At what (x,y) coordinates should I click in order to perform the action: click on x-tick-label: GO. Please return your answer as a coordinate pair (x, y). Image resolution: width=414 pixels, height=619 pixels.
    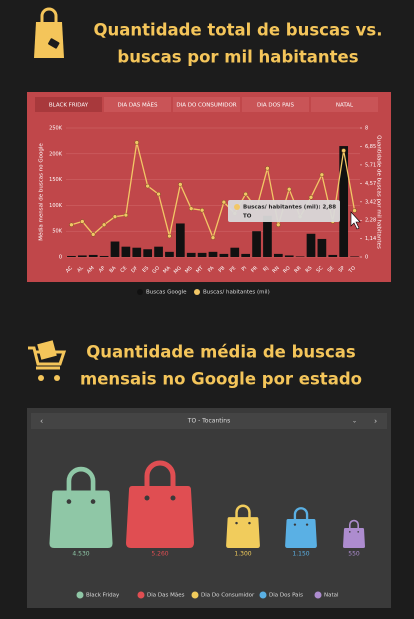
    Looking at the image, I should click on (156, 270).